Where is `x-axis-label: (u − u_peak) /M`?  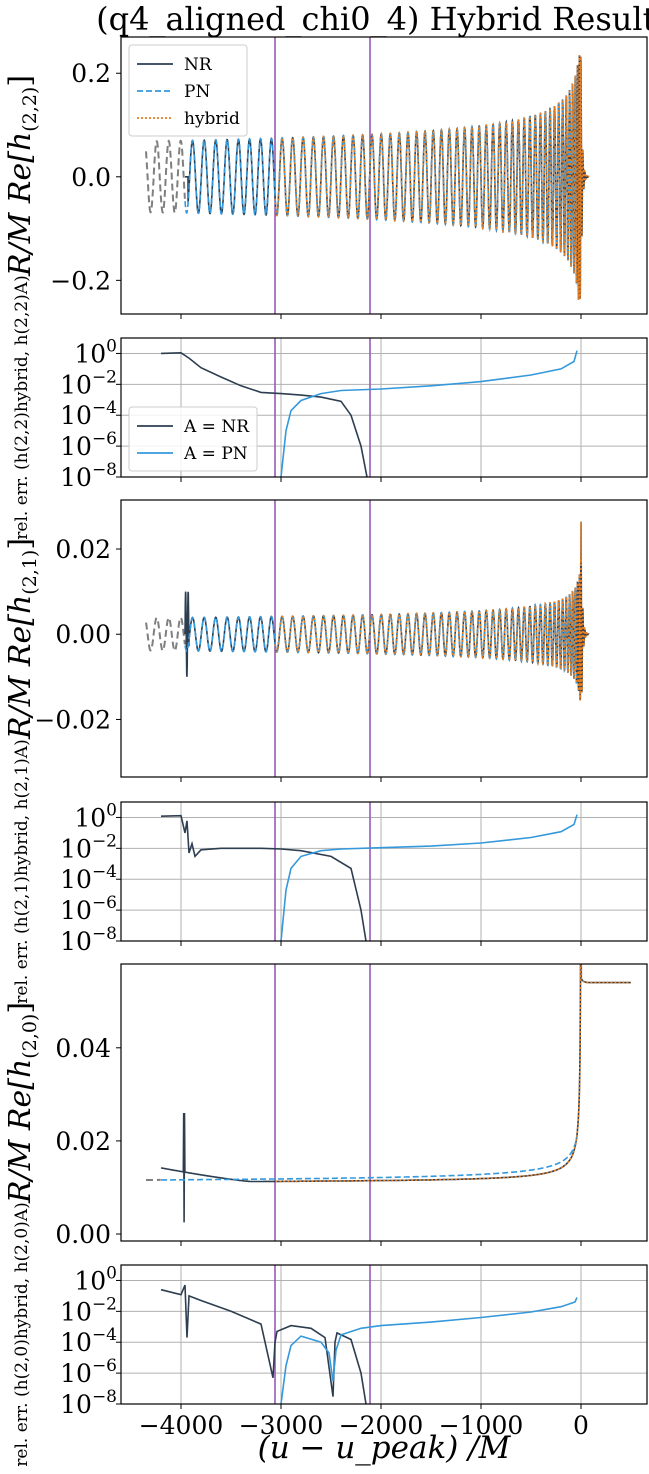 x-axis-label: (u − u_peak) /M is located at coordinates (385, 1448).